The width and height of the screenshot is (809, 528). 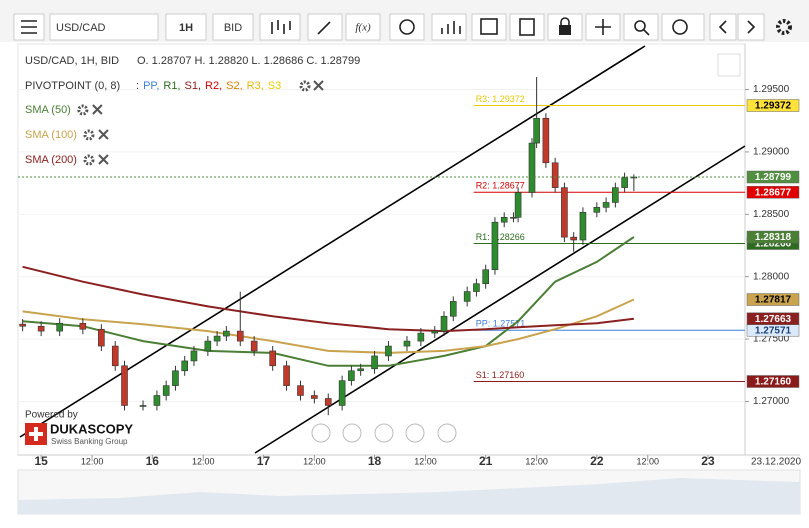 What do you see at coordinates (186, 27) in the screenshot?
I see `period-button` at bounding box center [186, 27].